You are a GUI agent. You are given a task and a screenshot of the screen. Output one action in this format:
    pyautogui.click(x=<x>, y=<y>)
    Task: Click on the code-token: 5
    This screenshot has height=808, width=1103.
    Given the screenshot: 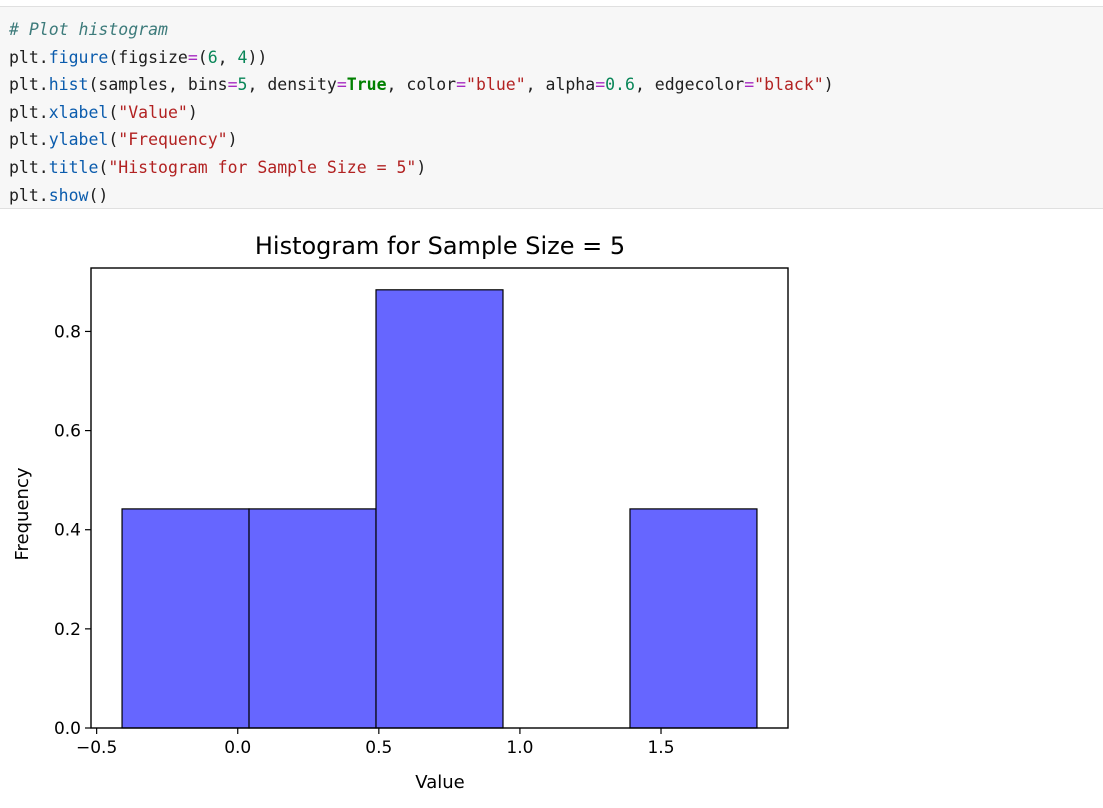 What is the action you would take?
    pyautogui.click(x=242, y=85)
    